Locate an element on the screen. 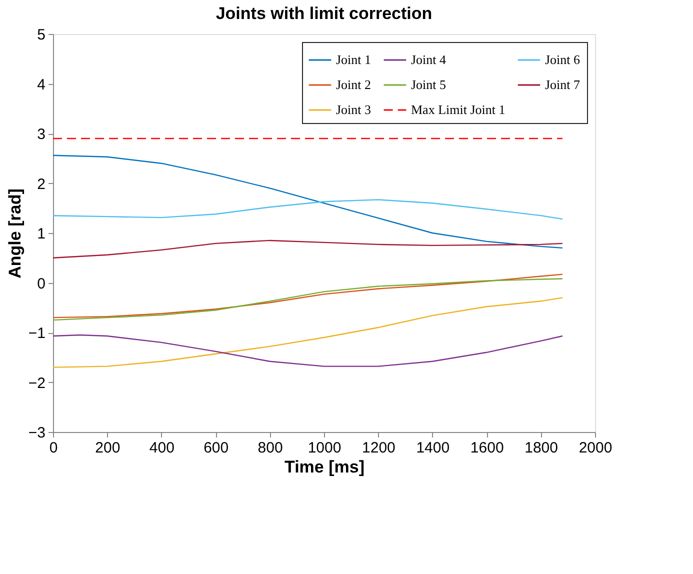 This screenshot has height=574, width=693. y-tick-label: 0 is located at coordinates (41, 283).